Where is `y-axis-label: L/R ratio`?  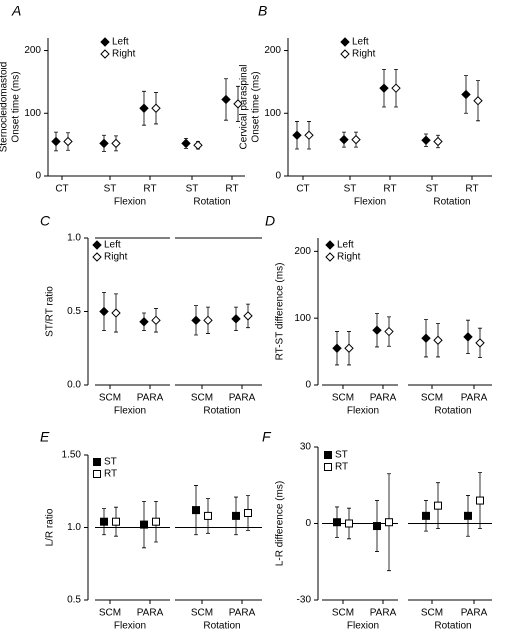 y-axis-label: L/R ratio is located at coordinates (50, 527).